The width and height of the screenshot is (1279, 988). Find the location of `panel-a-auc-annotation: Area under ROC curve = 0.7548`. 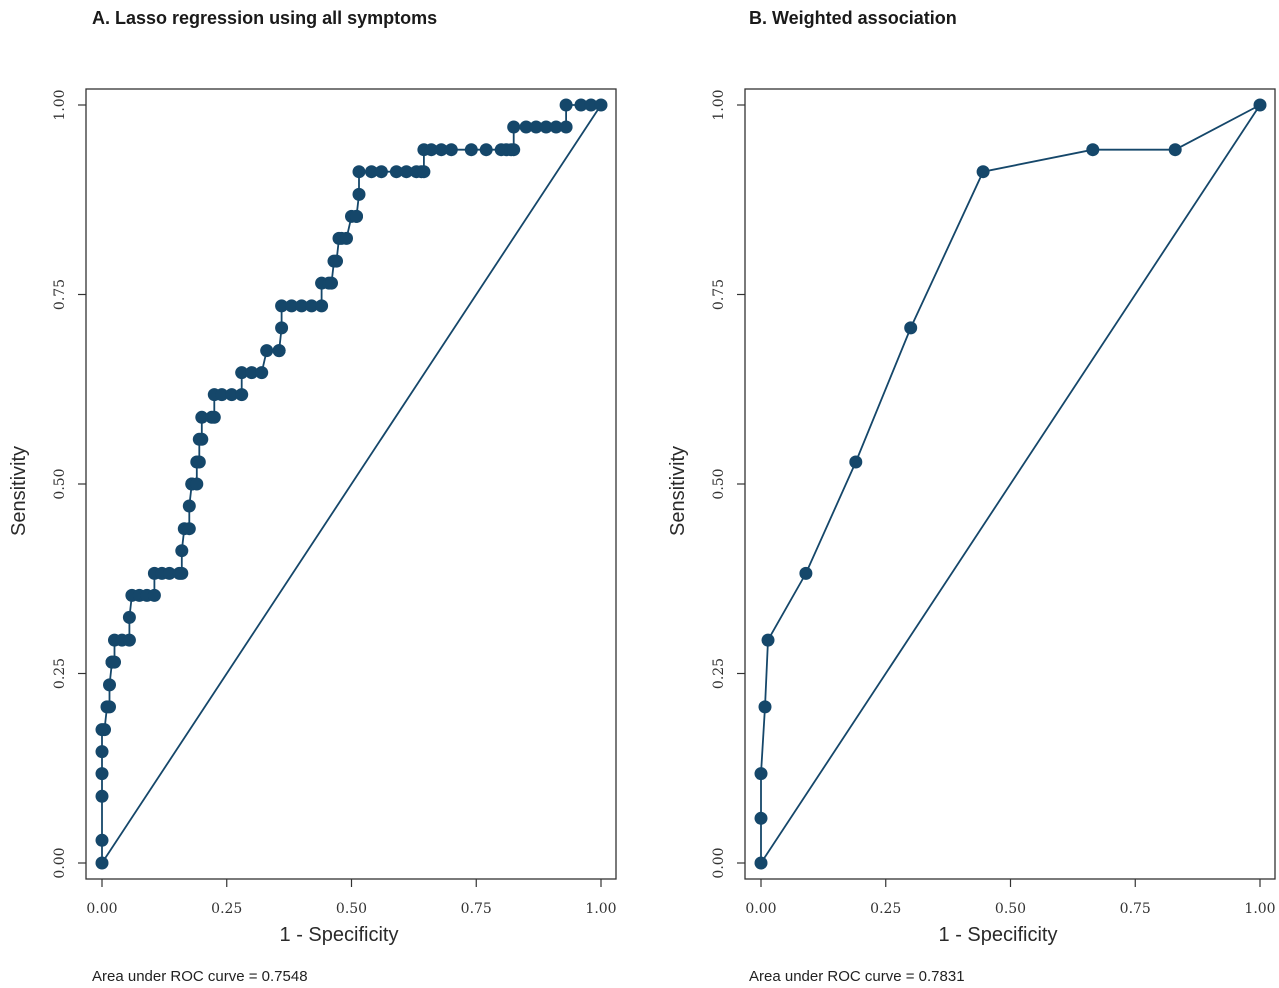

panel-a-auc-annotation: Area under ROC curve = 0.7548 is located at coordinates (200, 976).